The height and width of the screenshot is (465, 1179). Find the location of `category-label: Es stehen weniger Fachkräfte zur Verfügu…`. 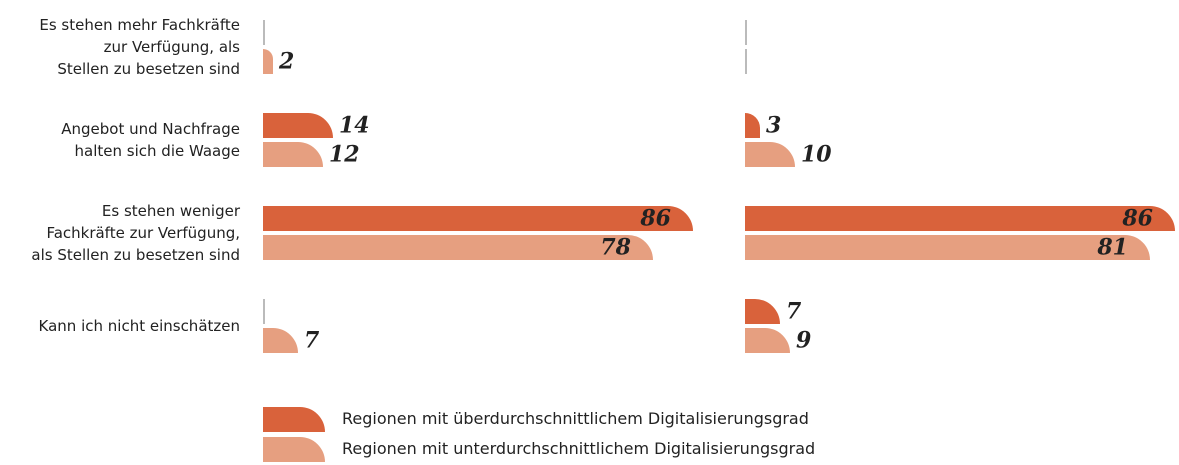

category-label: Es stehen weniger Fachkräfte zur Verfügu… is located at coordinates (135, 233).